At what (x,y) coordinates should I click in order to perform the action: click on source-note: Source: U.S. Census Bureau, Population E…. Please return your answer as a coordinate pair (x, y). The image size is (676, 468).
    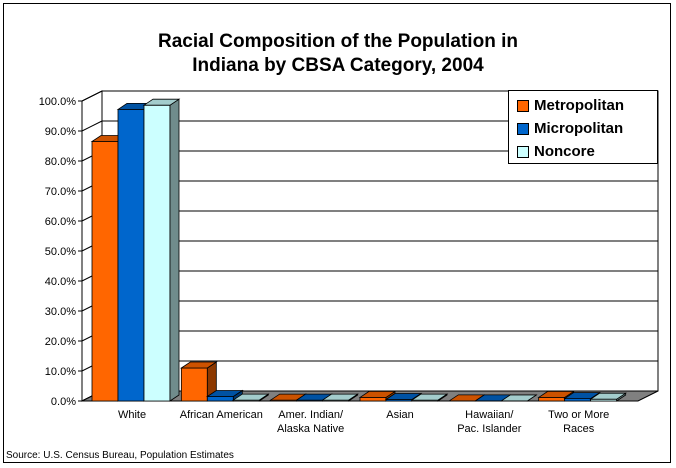
    Looking at the image, I should click on (120, 455).